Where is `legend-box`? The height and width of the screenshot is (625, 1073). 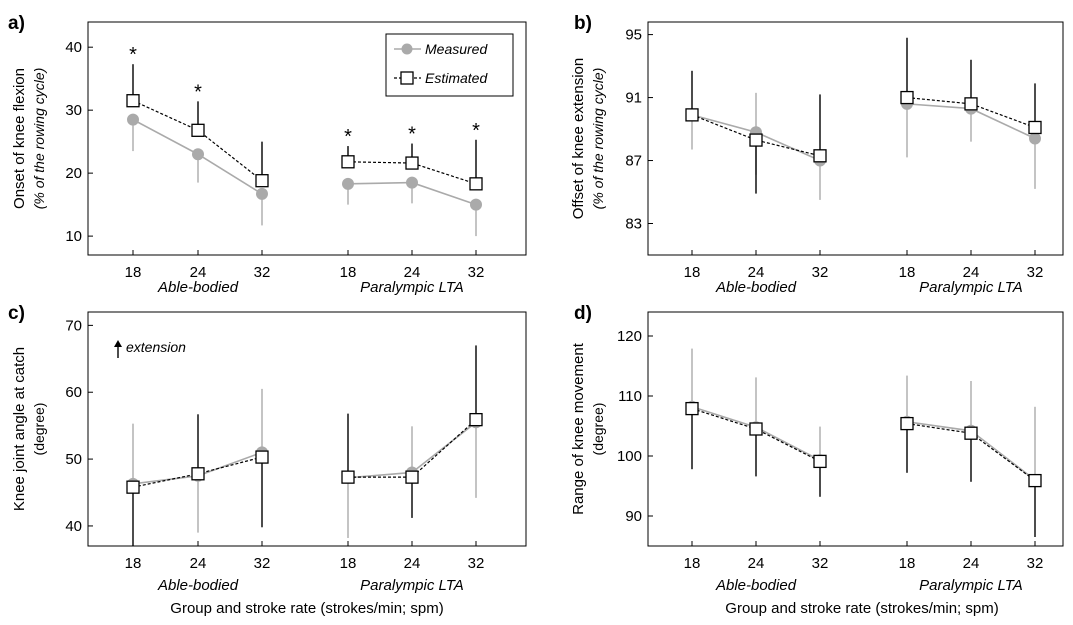 legend-box is located at coordinates (449, 65).